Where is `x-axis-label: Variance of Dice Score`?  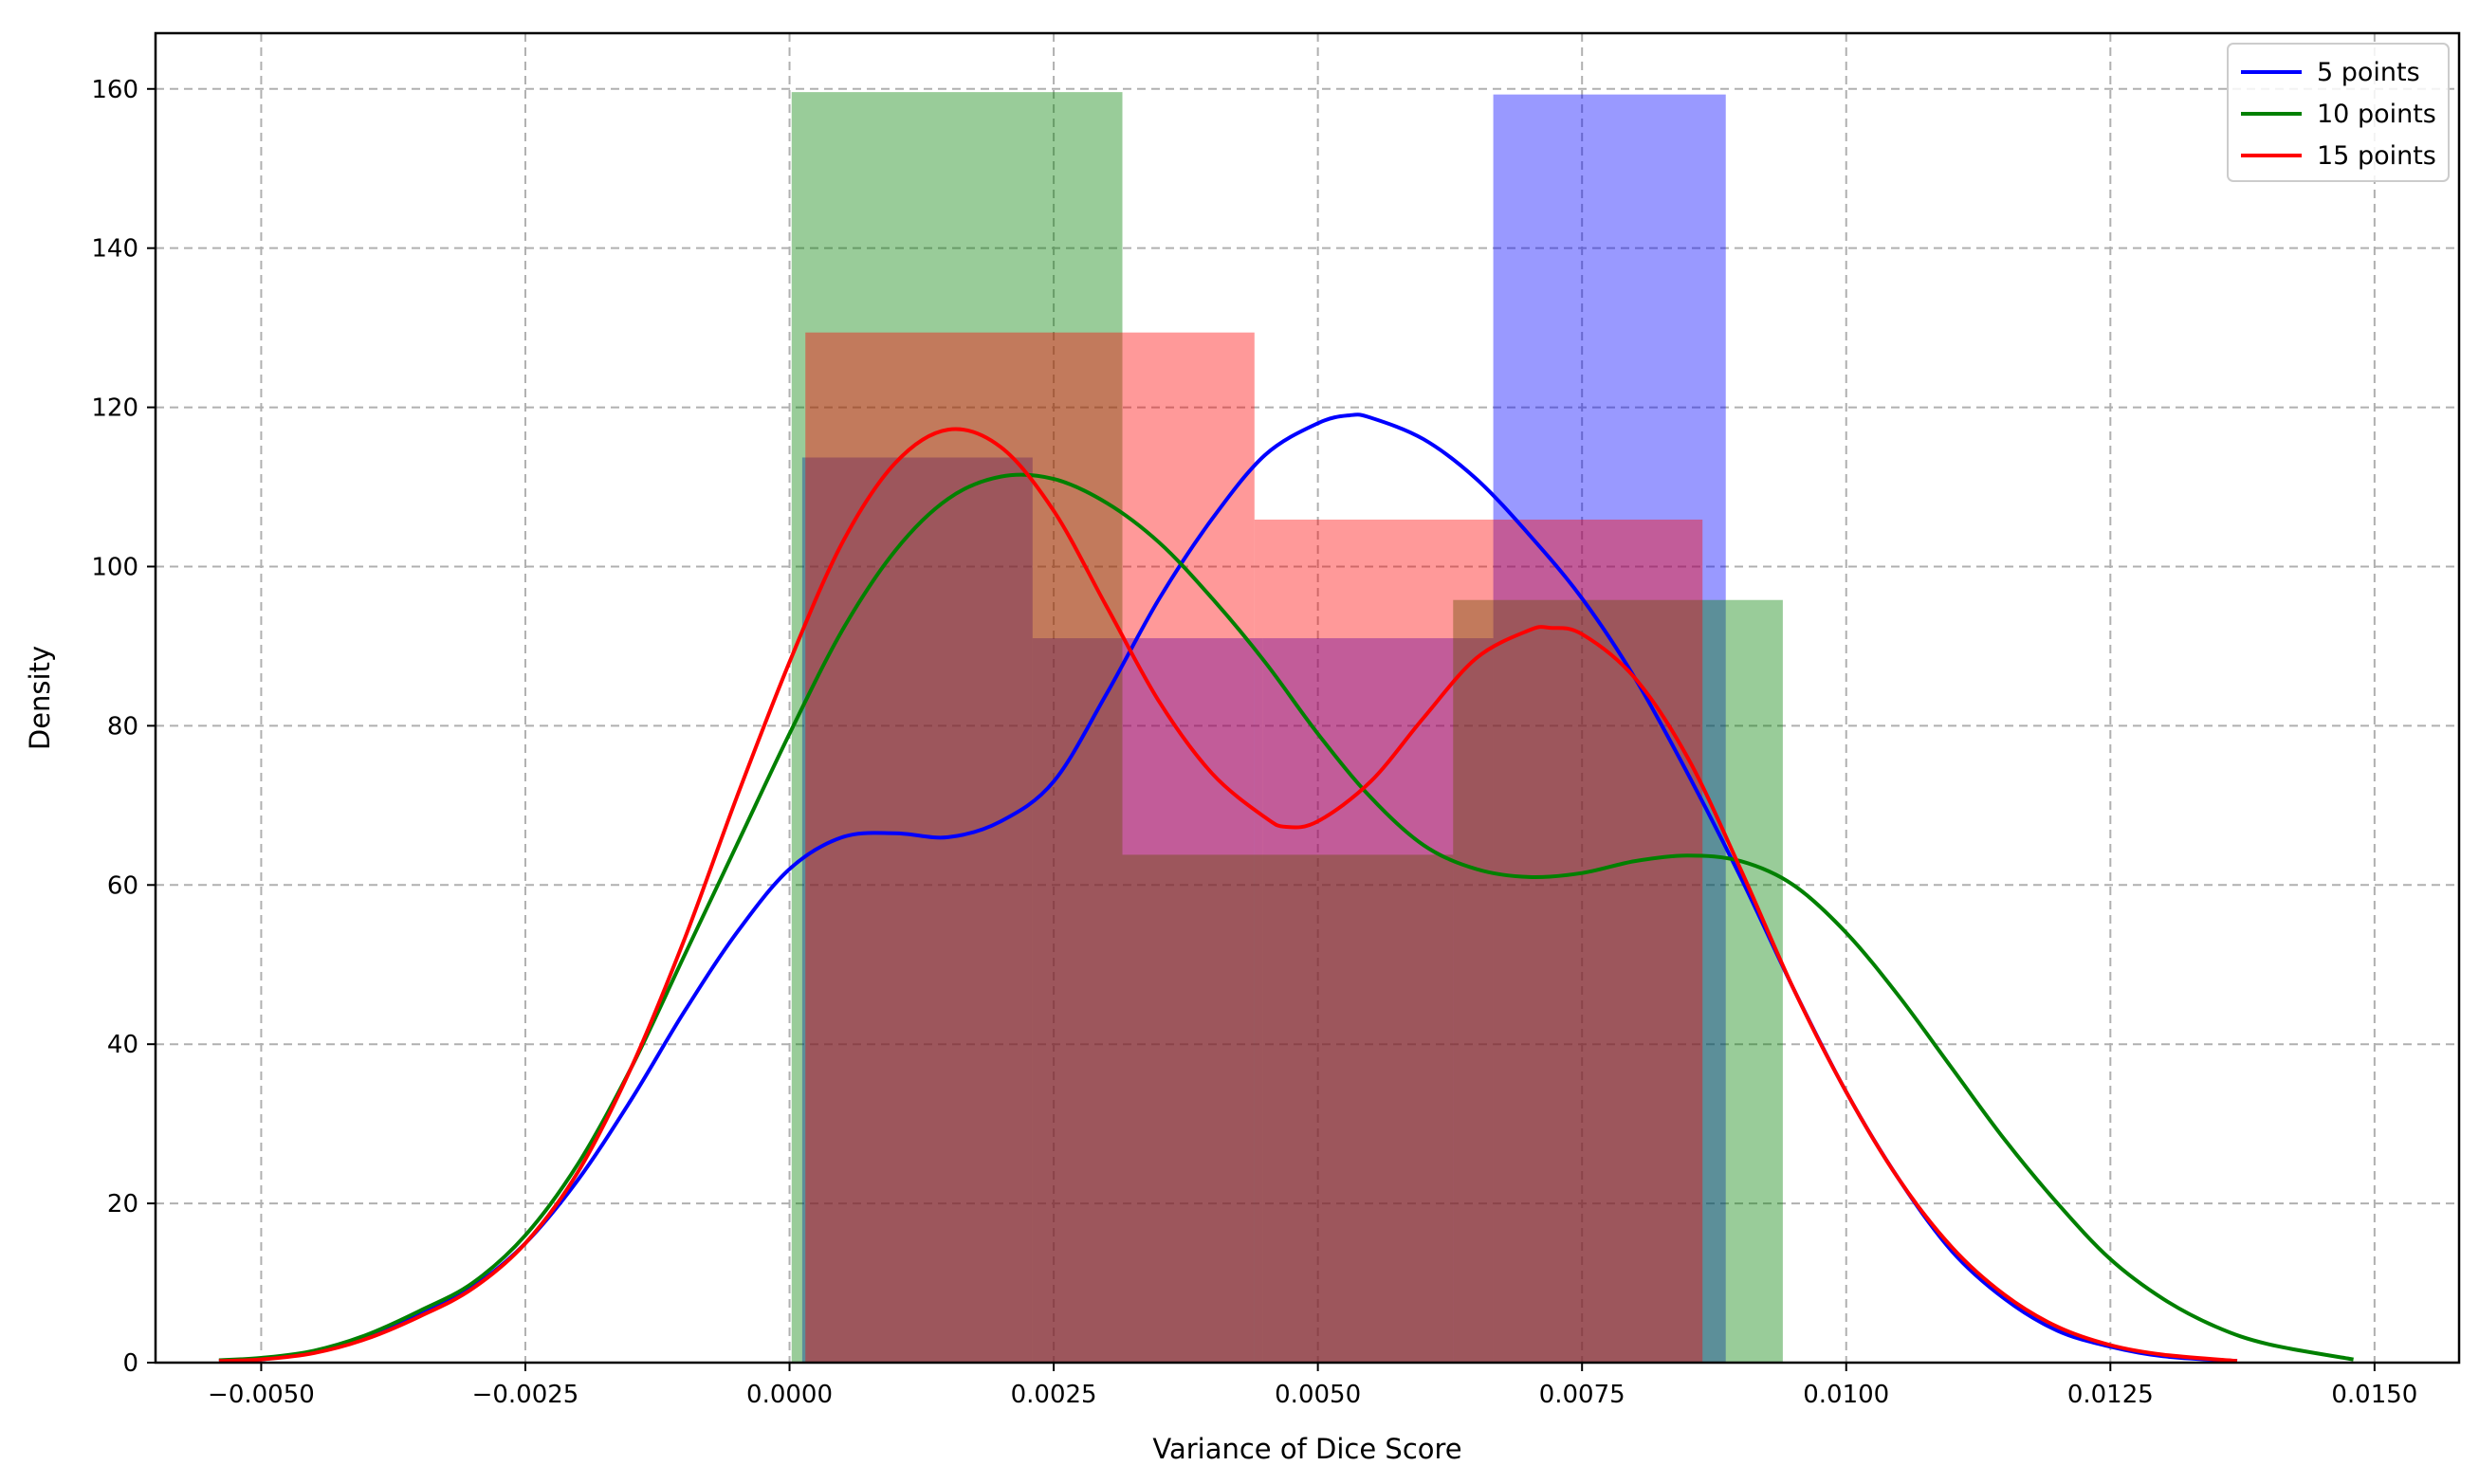 x-axis-label: Variance of Dice Score is located at coordinates (1306, 1449).